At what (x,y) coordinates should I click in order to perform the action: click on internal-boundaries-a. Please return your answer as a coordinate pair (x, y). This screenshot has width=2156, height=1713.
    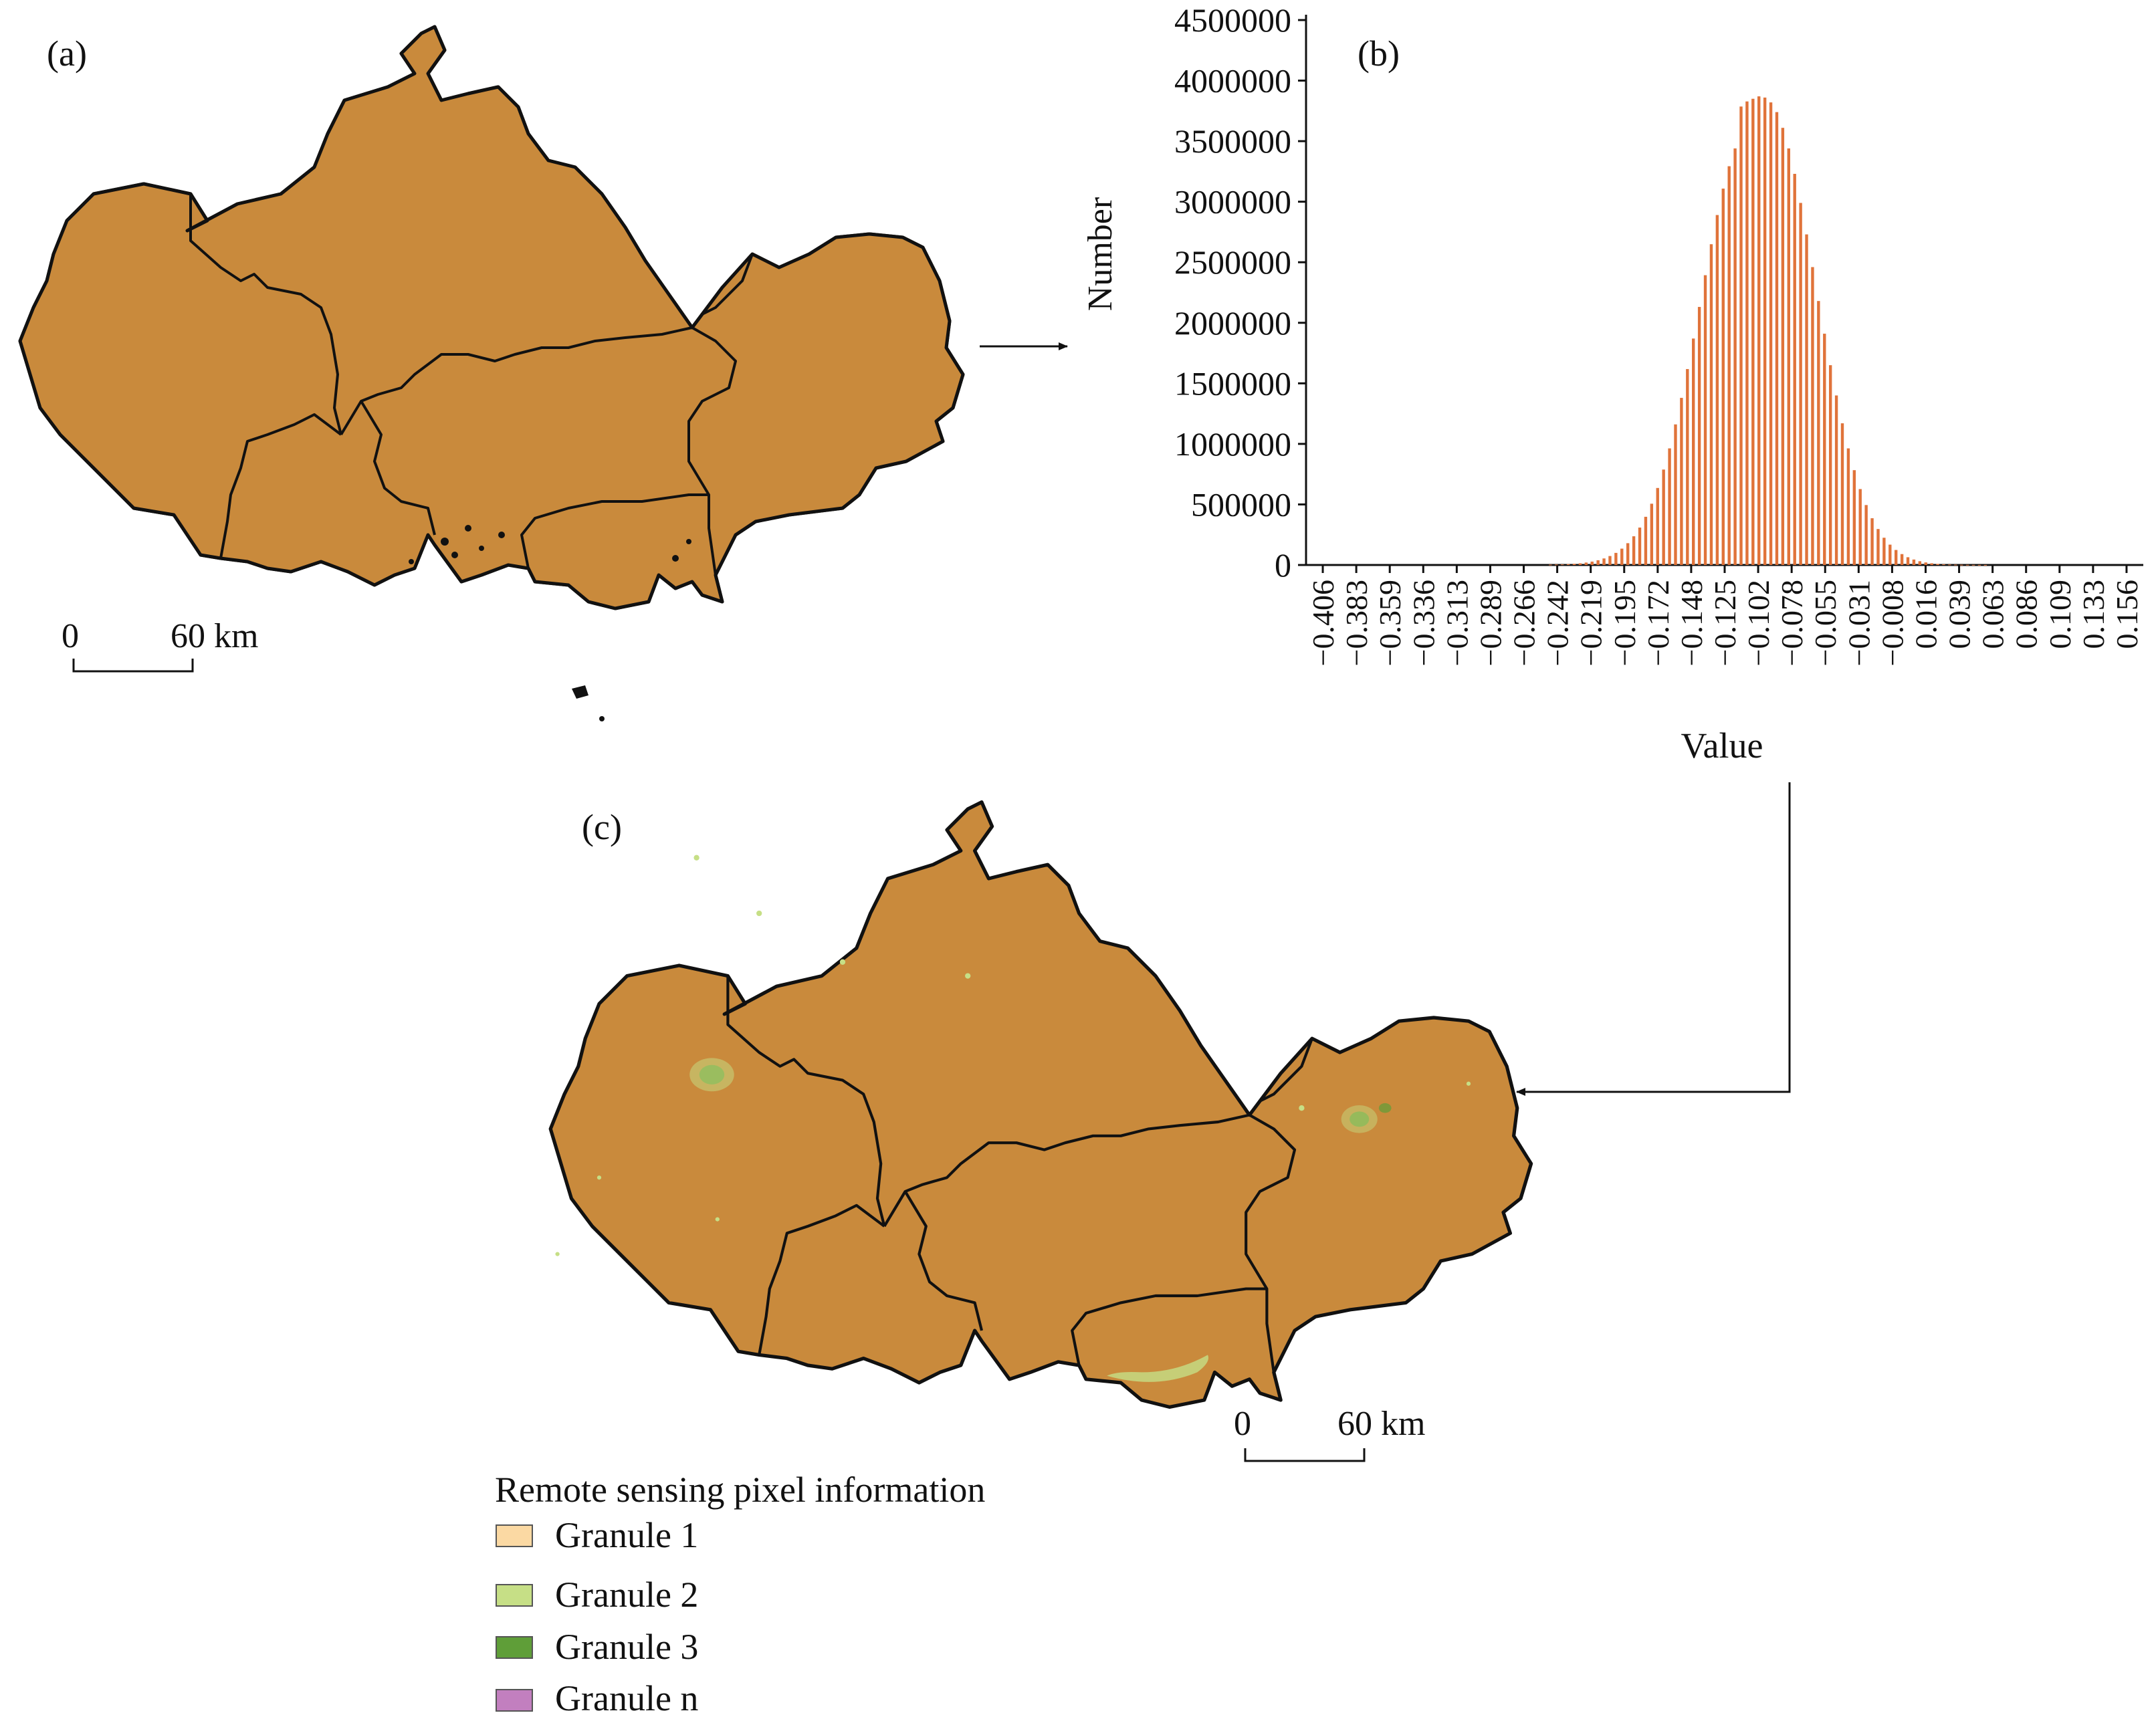
    Looking at the image, I should click on (471, 385).